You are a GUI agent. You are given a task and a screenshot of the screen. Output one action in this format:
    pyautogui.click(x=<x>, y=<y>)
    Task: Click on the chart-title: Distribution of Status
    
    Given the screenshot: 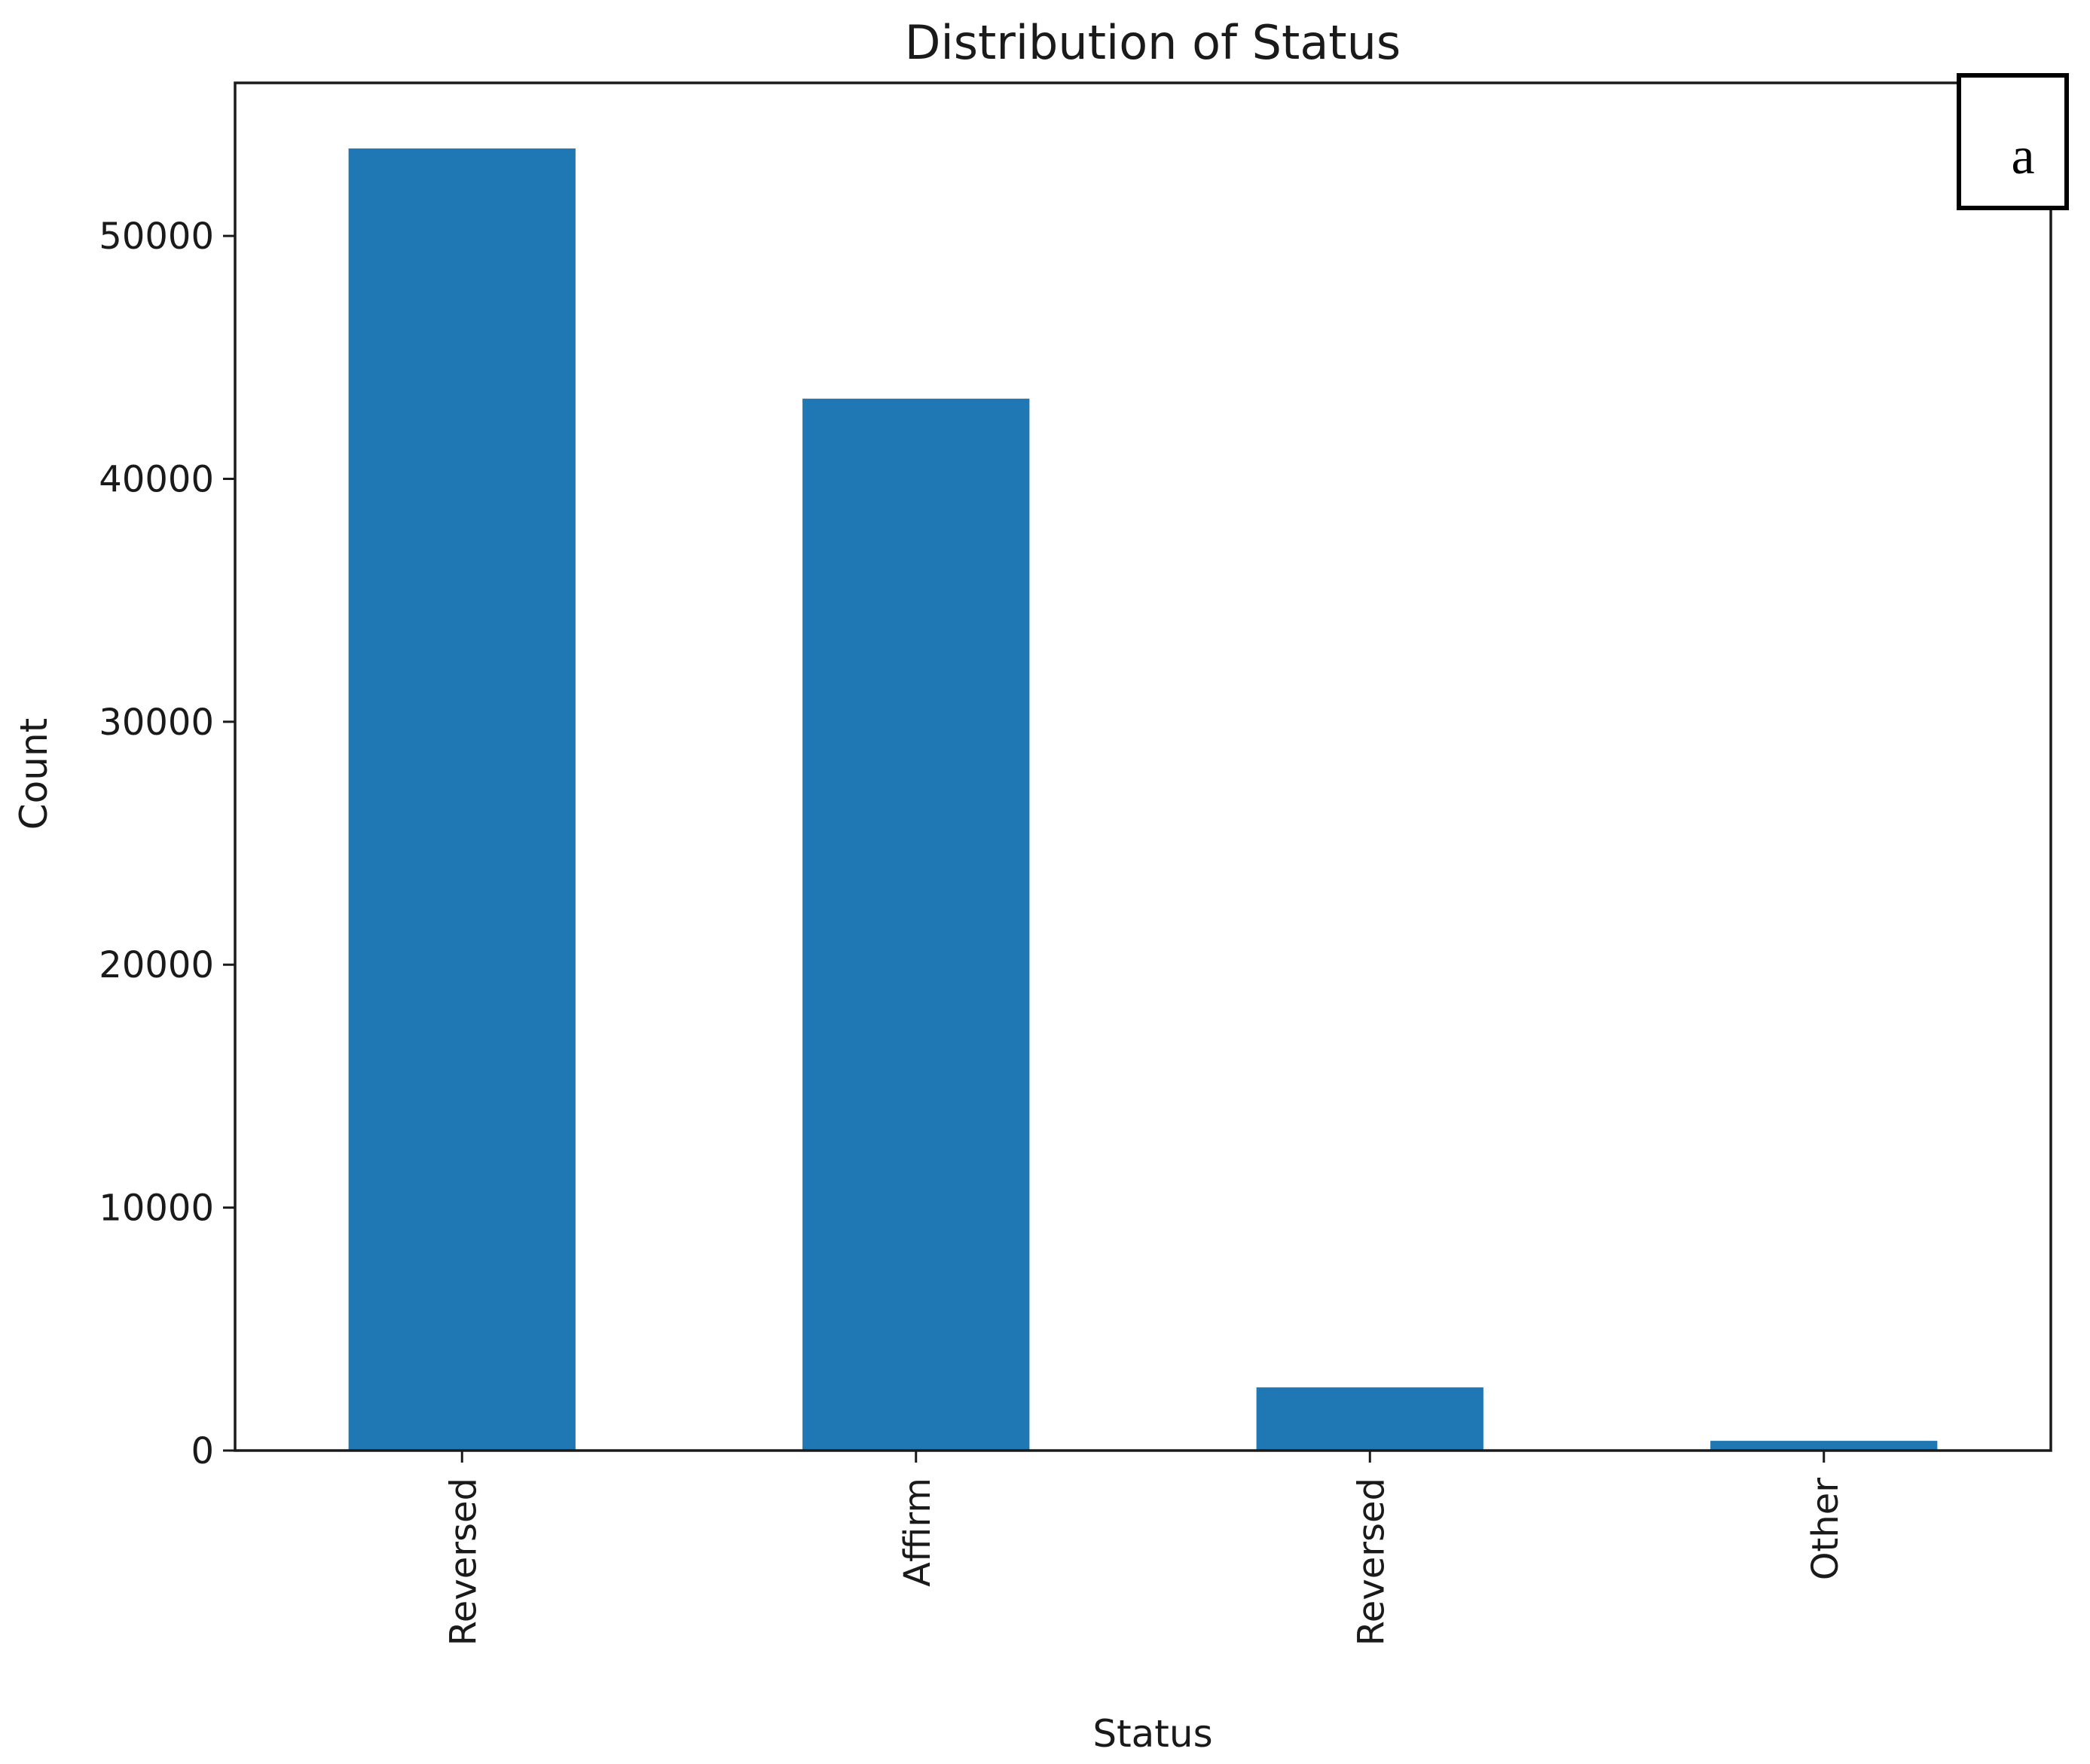 What is the action you would take?
    pyautogui.click(x=1153, y=42)
    